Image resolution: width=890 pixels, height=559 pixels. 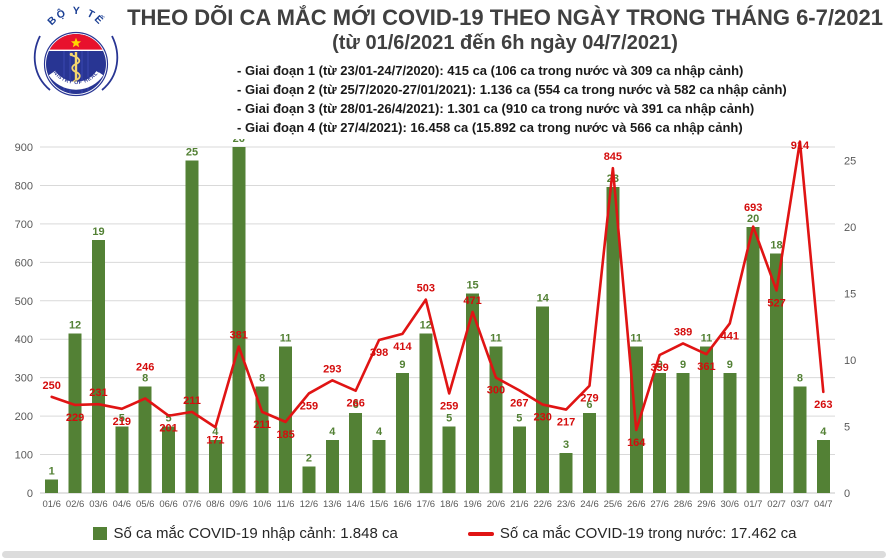 I want to click on x-tick-label: 29/6, so click(x=706, y=504).